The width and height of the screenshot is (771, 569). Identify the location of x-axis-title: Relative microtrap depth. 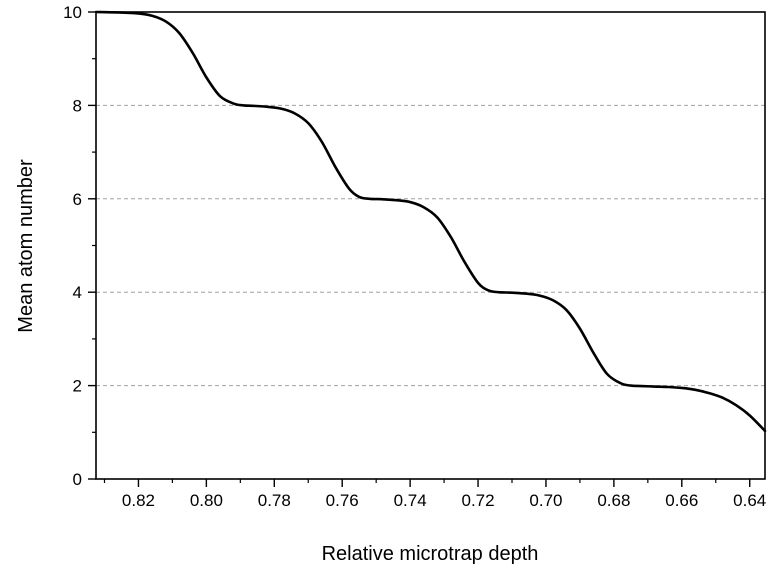
(430, 554).